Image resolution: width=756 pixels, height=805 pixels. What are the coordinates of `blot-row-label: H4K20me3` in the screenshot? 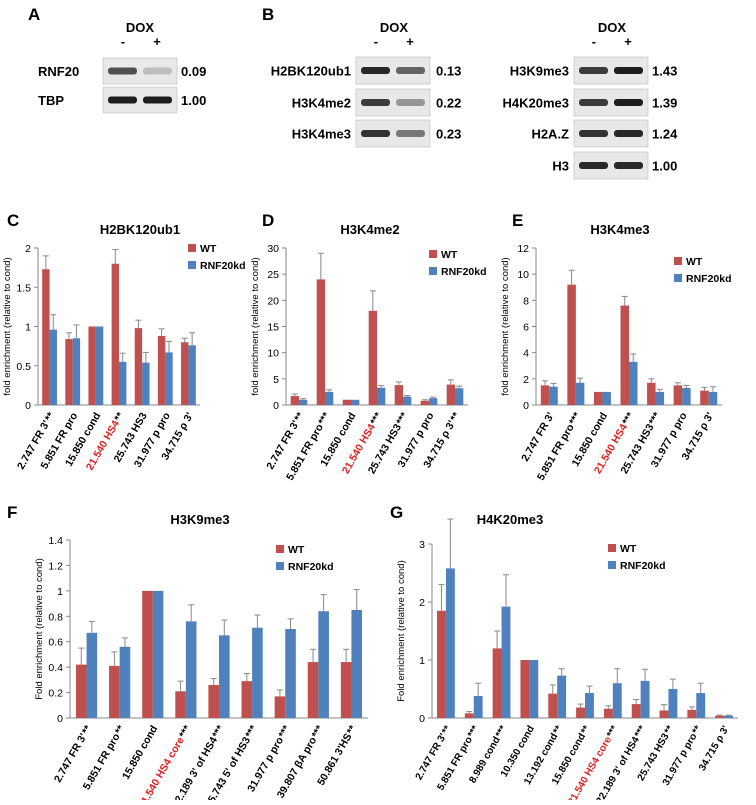 It's located at (536, 103).